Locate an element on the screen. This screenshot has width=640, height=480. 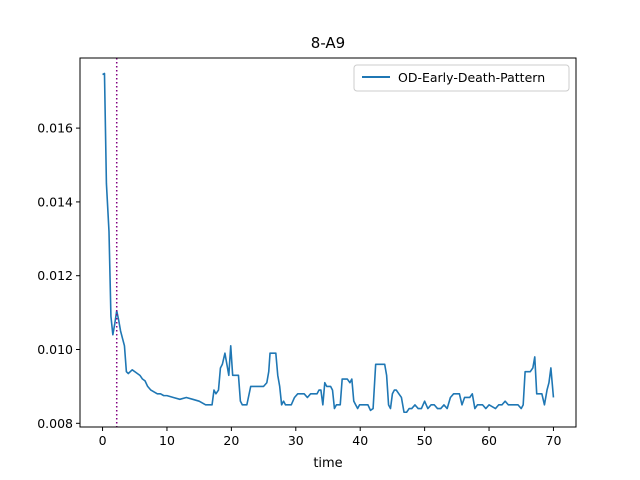
x-tick-label: 10 is located at coordinates (167, 440).